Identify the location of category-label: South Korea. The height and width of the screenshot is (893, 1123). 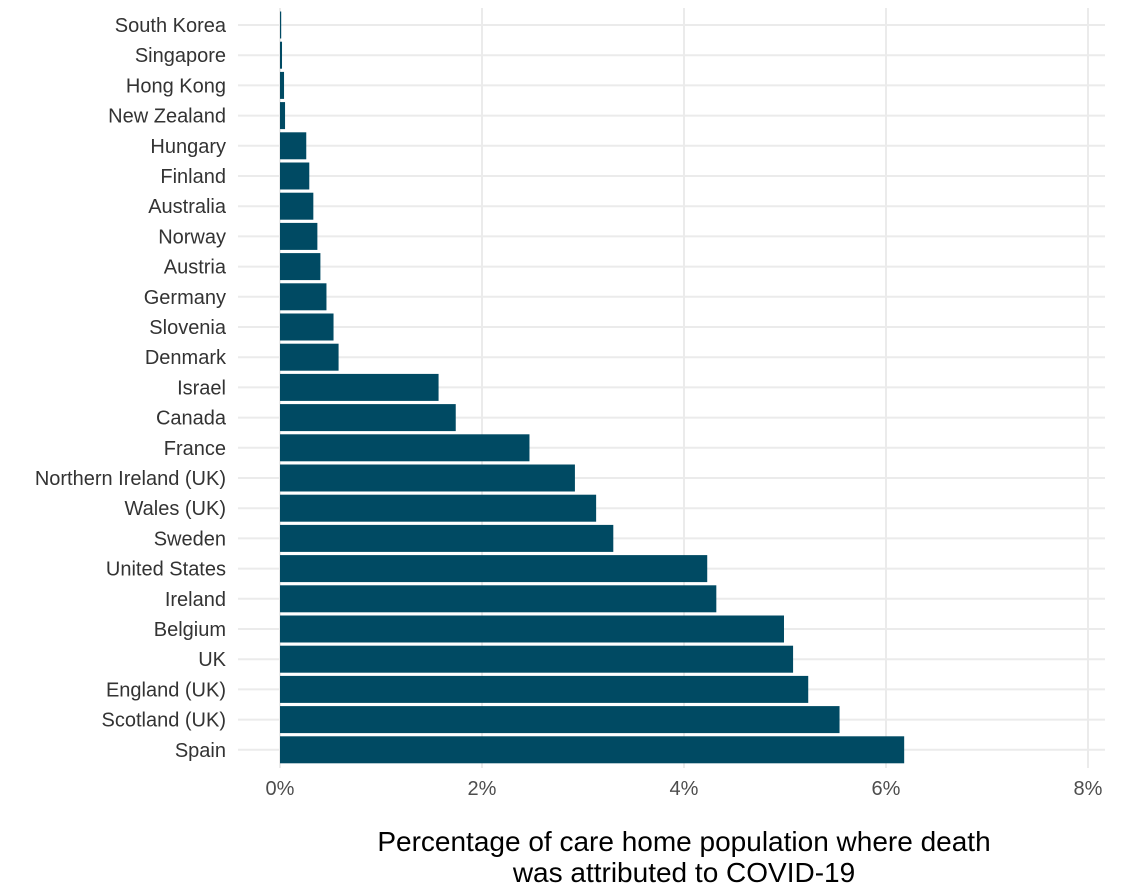
(171, 26).